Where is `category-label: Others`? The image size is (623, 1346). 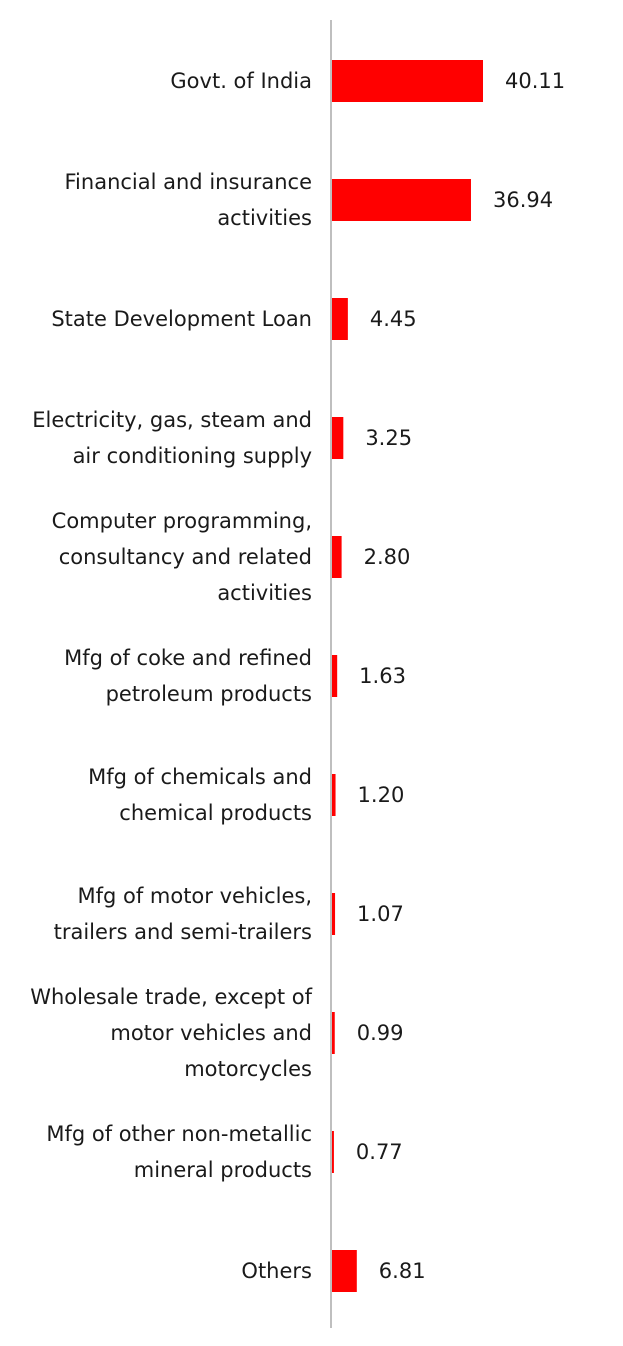
category-label: Others is located at coordinates (276, 1271).